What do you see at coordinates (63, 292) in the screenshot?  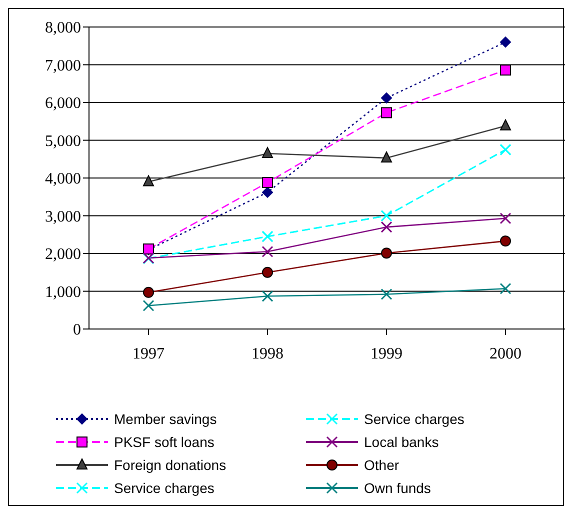 I see `y-tick-label: 1,000` at bounding box center [63, 292].